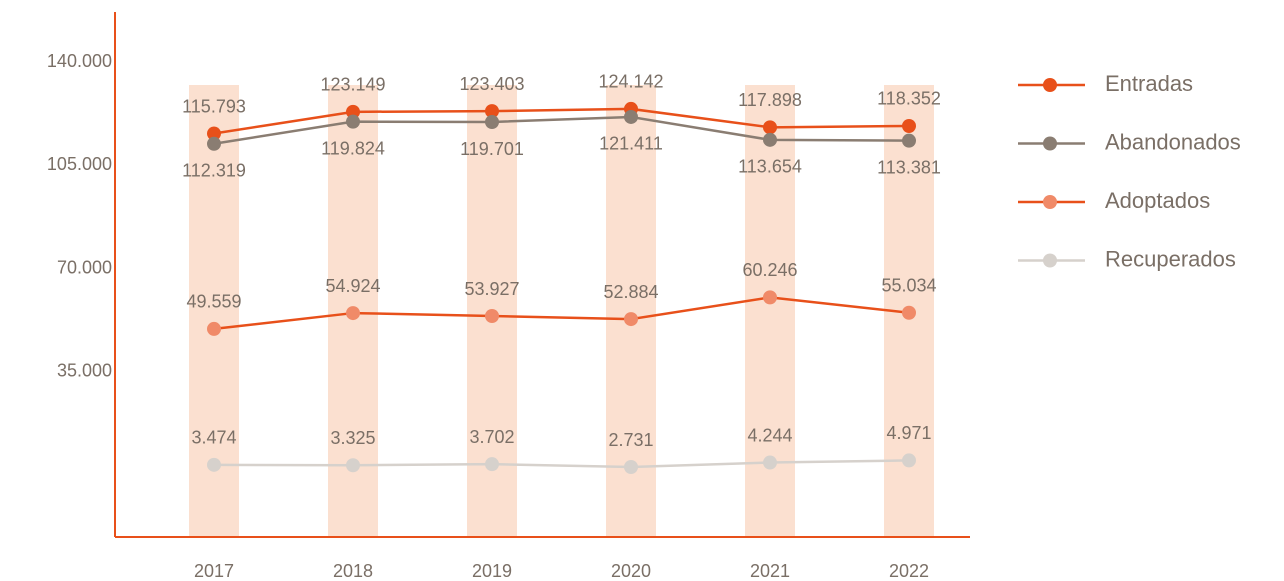 The height and width of the screenshot is (581, 1284). I want to click on value-label: 118.352, so click(909, 99).